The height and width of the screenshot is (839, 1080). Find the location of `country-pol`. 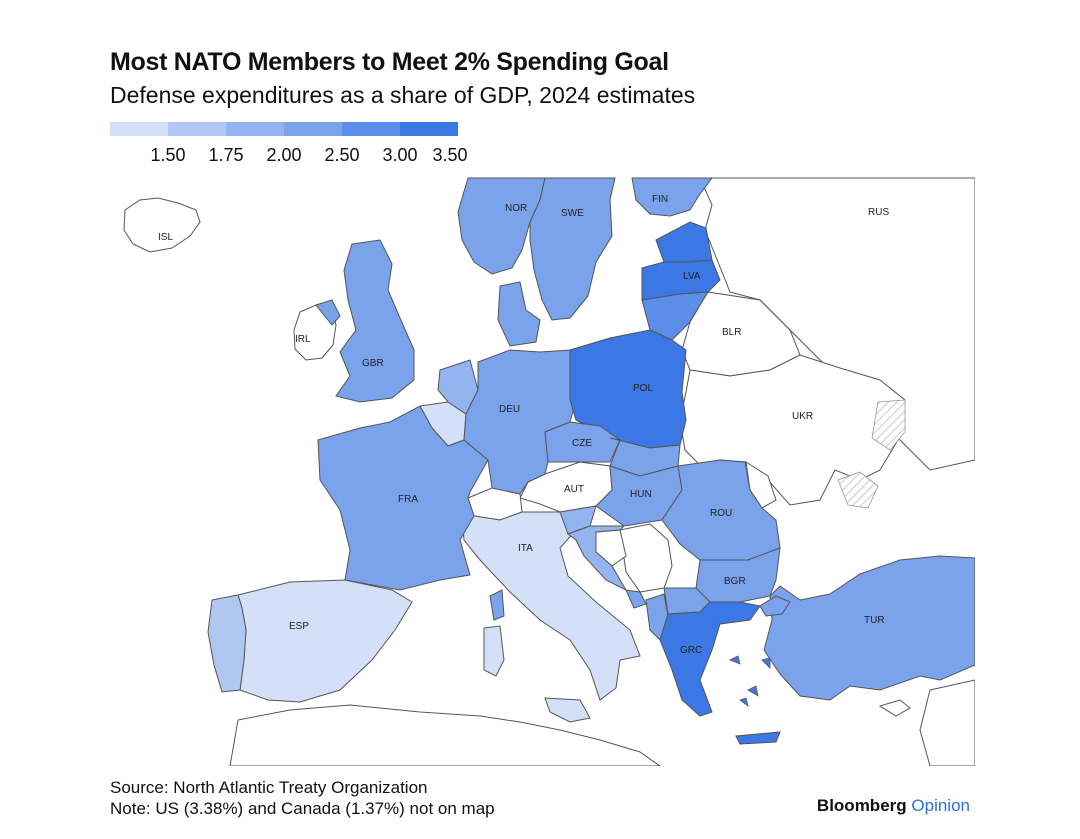

country-pol is located at coordinates (628, 389).